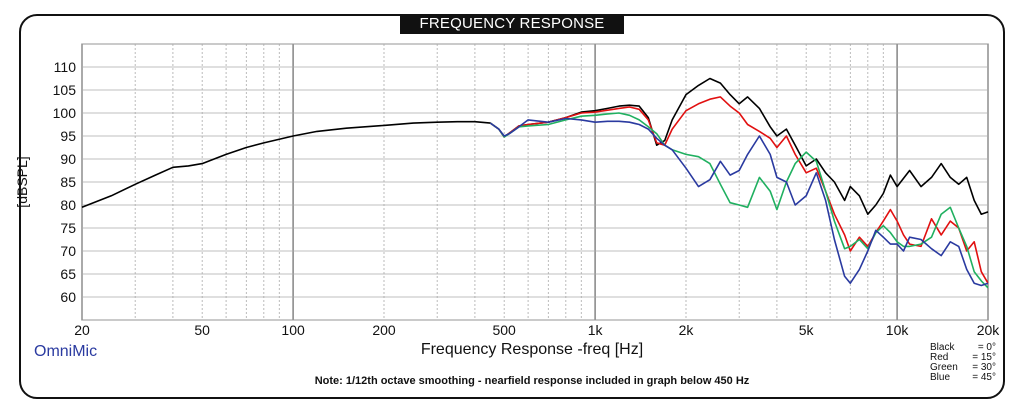 This screenshot has width=1024, height=410. What do you see at coordinates (984, 357) in the screenshot?
I see `legend-angle: = 15°` at bounding box center [984, 357].